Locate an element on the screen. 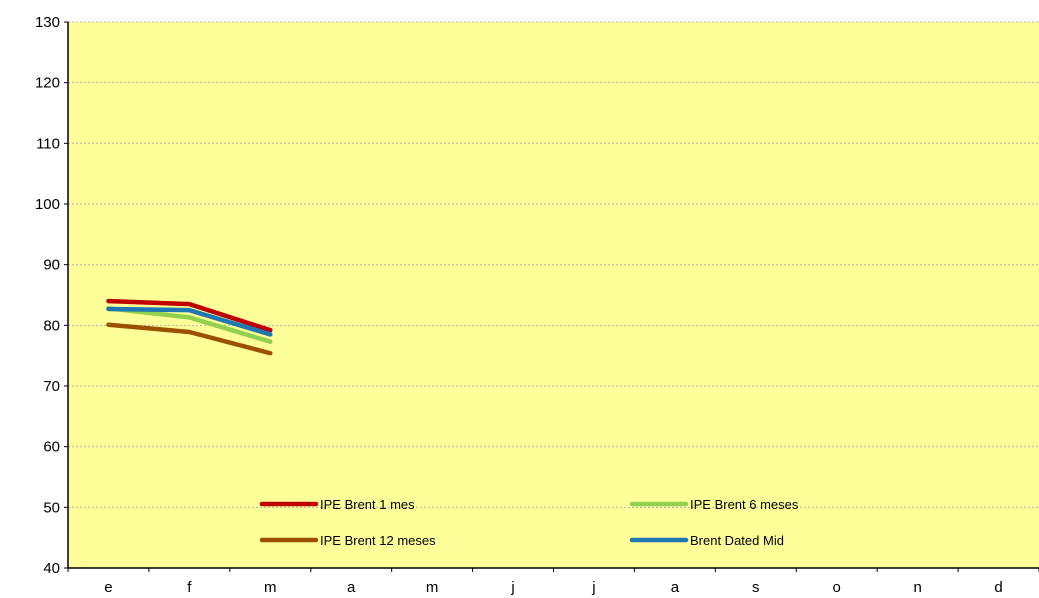  legend-label: Brent Dated Mid is located at coordinates (737, 540).